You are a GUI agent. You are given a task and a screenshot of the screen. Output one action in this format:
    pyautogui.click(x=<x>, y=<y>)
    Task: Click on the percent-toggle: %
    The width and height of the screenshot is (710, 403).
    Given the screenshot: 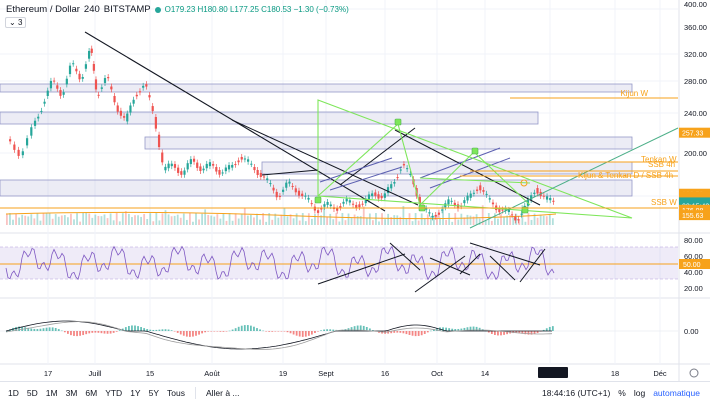 What is the action you would take?
    pyautogui.click(x=622, y=392)
    